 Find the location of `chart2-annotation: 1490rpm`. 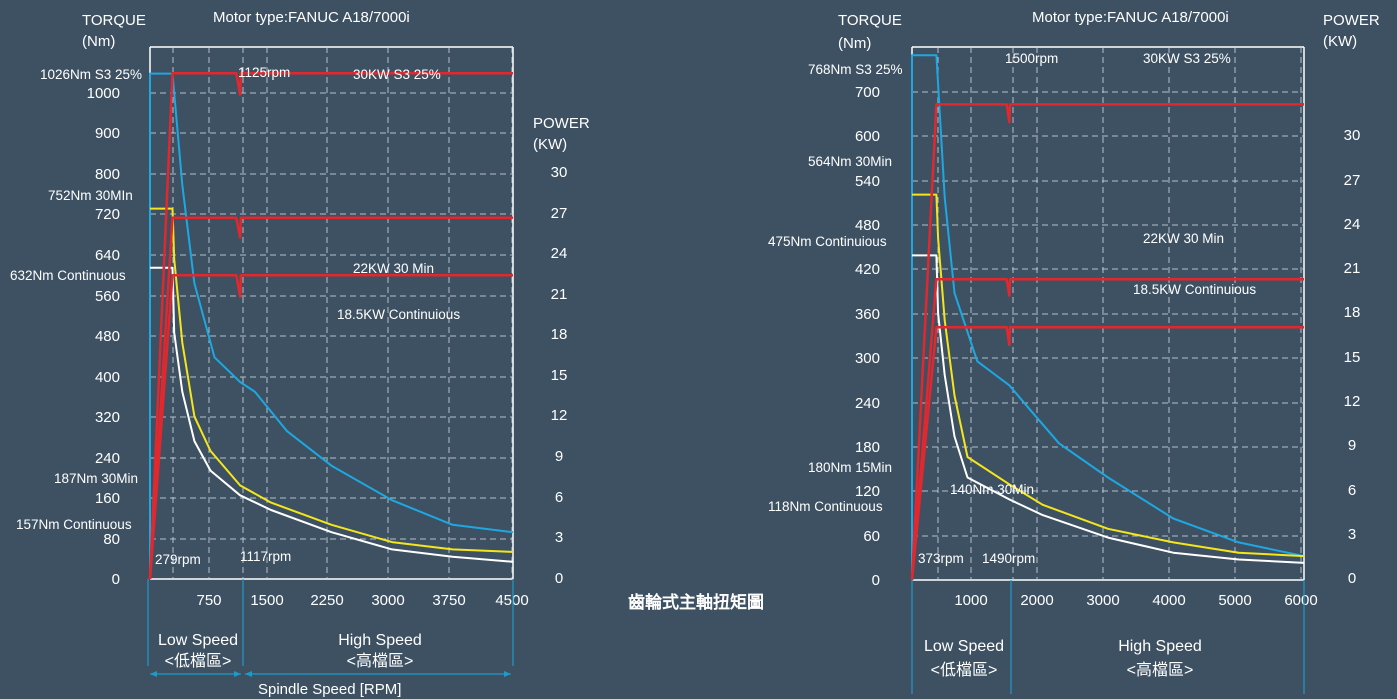

chart2-annotation: 1490rpm is located at coordinates (1008, 558).